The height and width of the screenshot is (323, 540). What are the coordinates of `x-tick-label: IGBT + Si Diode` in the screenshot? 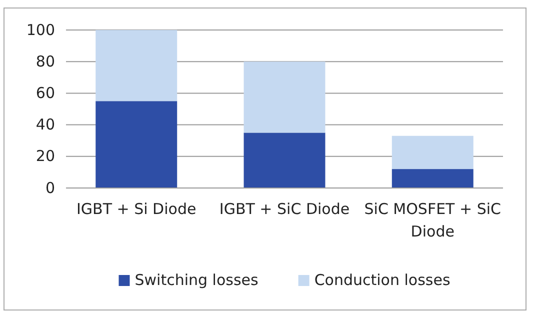 It's located at (136, 209).